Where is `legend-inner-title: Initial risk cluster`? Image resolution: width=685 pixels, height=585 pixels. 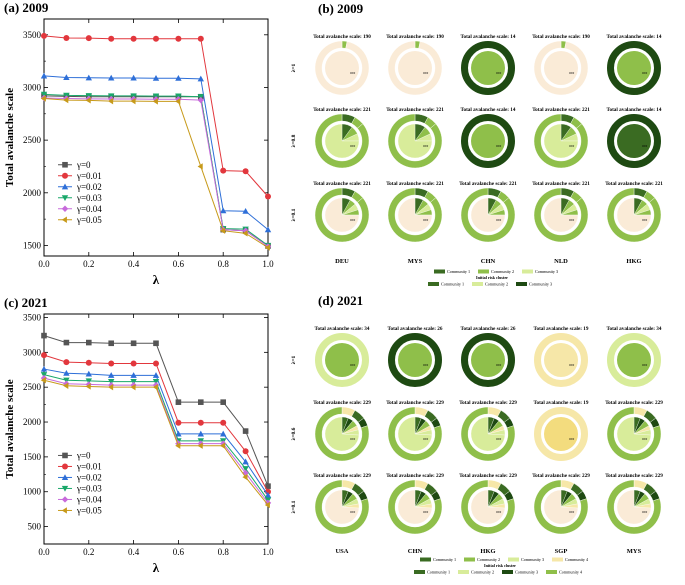
legend-inner-title: Initial risk cluster is located at coordinates (500, 565).